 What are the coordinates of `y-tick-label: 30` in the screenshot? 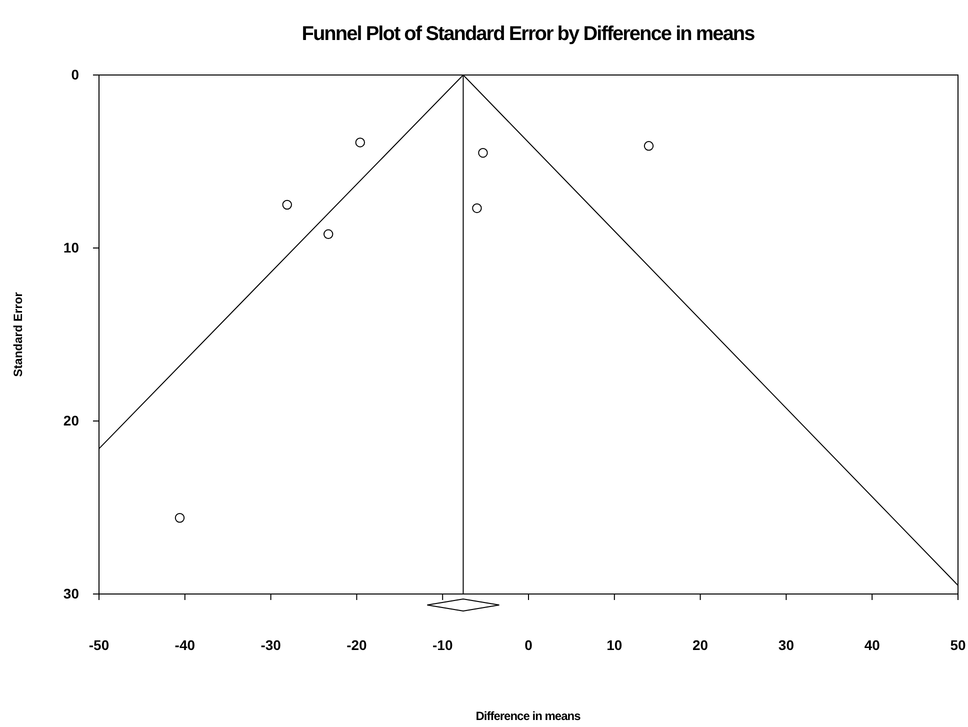 It's located at (71, 593).